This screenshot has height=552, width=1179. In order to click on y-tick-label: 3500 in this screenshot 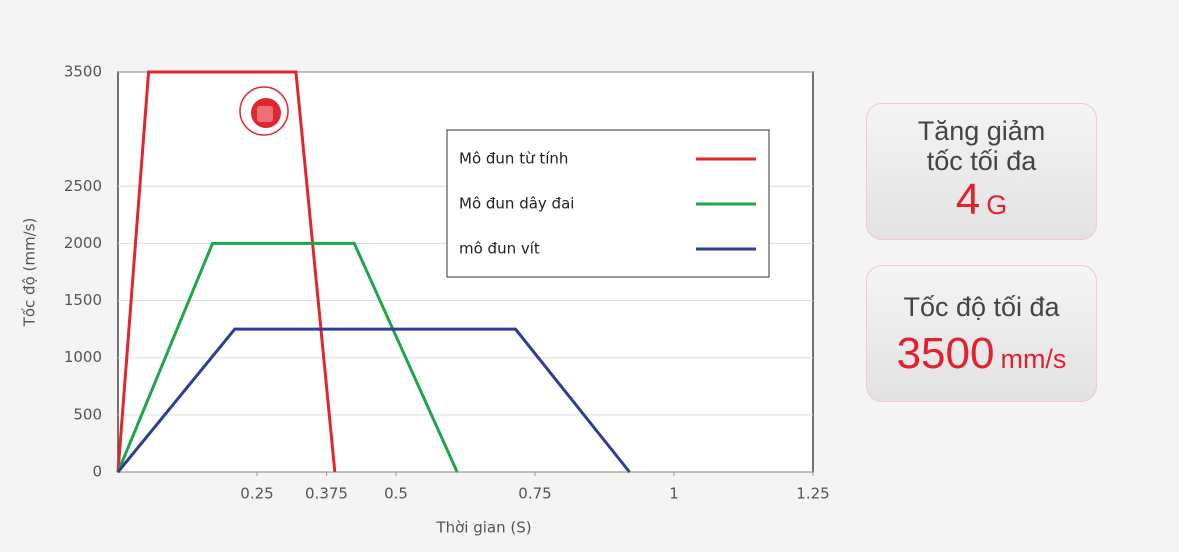, I will do `click(83, 72)`.